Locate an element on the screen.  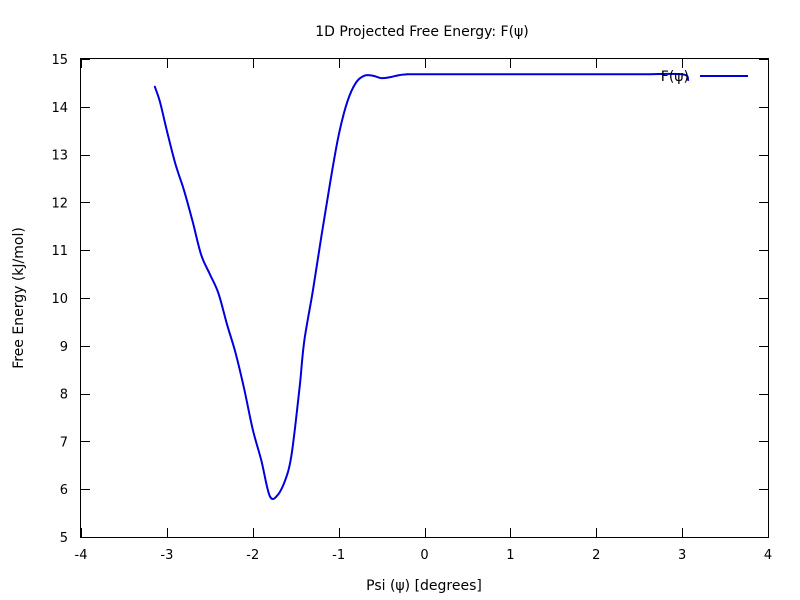
y-tick-label: 15 is located at coordinates (59, 60).